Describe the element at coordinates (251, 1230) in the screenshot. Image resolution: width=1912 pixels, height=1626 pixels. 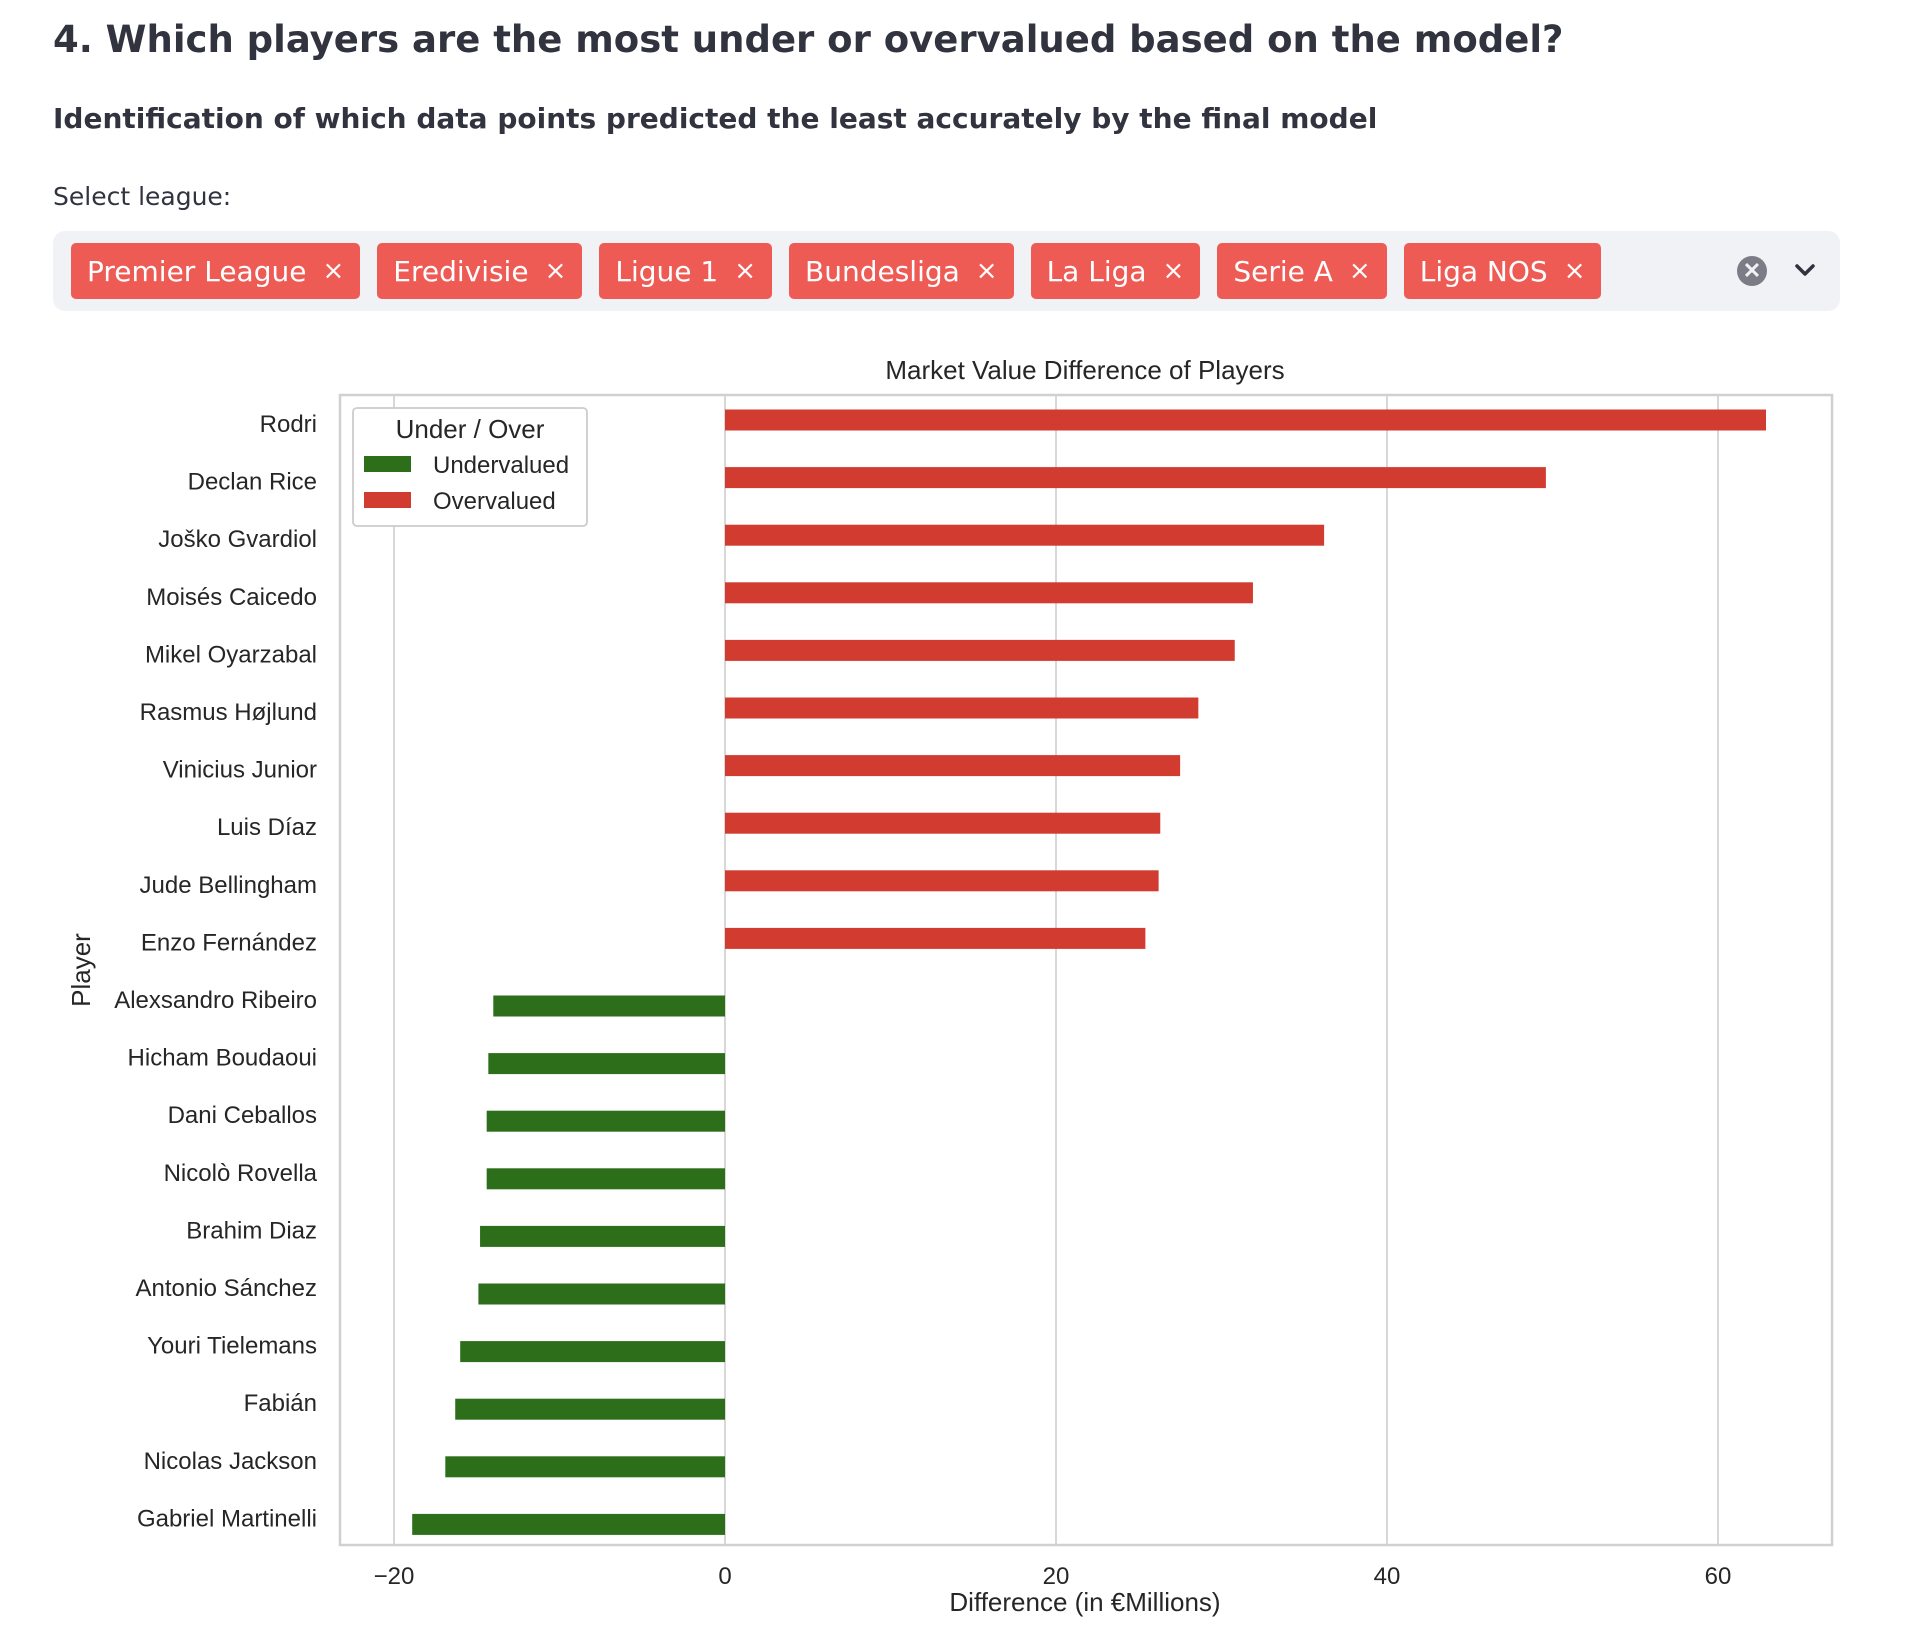
I see `y-tick-label: Brahim Diaz` at that location.